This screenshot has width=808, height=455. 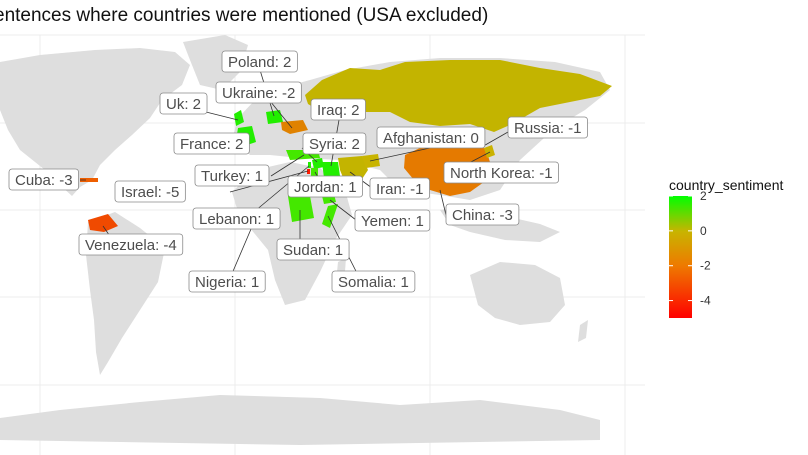 I want to click on country-label-text: Sudan: 1, so click(x=313, y=250).